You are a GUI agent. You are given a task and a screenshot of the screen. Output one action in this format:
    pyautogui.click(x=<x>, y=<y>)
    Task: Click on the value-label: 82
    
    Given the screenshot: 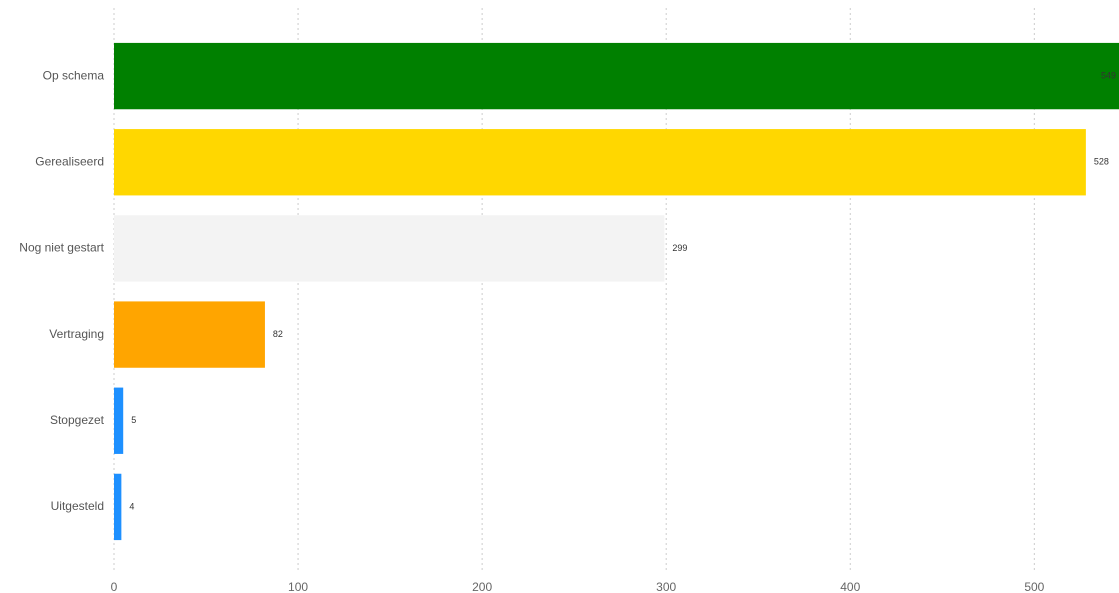 What is the action you would take?
    pyautogui.click(x=278, y=334)
    